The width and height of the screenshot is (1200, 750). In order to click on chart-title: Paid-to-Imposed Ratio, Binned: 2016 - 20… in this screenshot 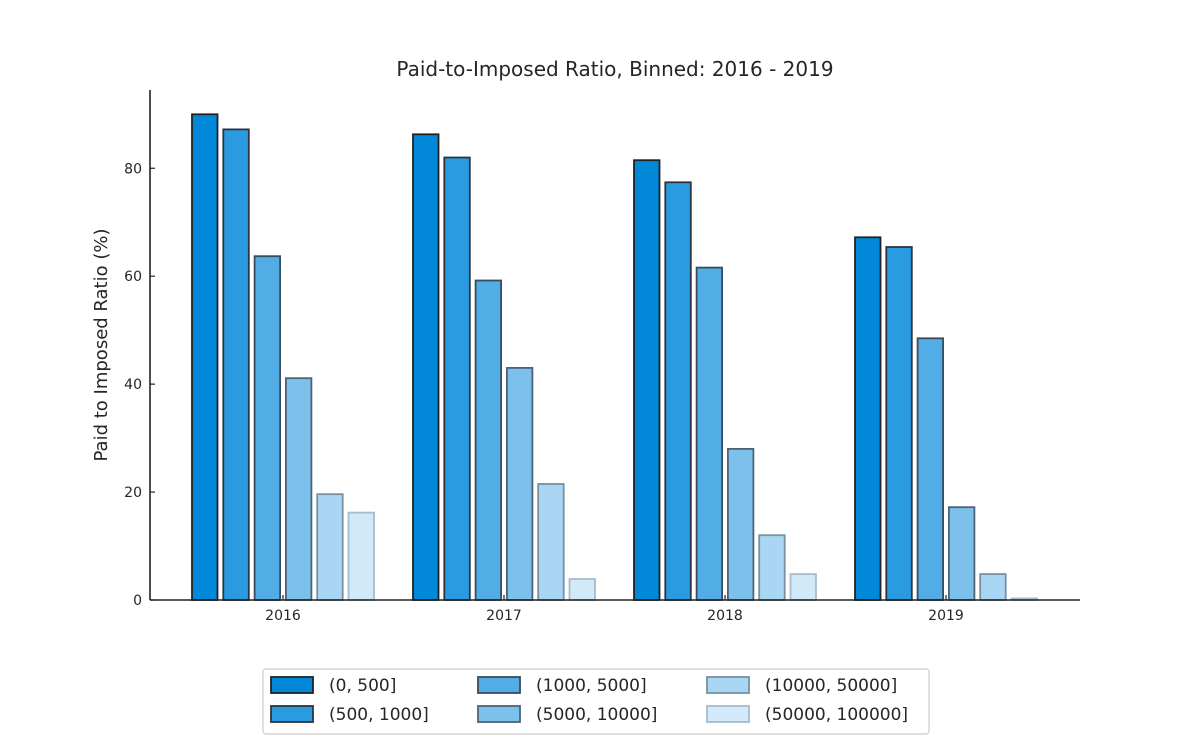, I will do `click(614, 69)`.